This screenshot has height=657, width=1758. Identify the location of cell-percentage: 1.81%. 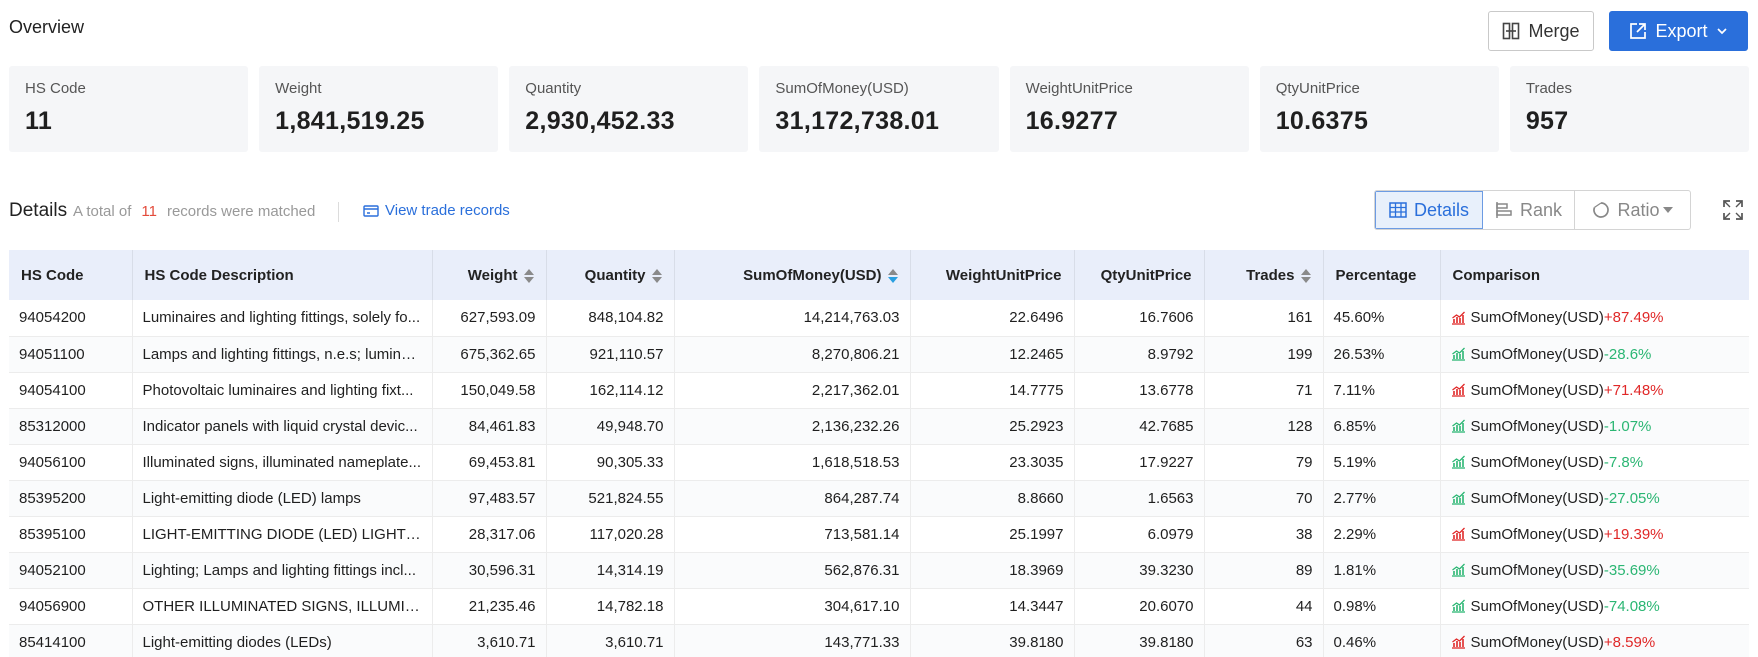
(1382, 570).